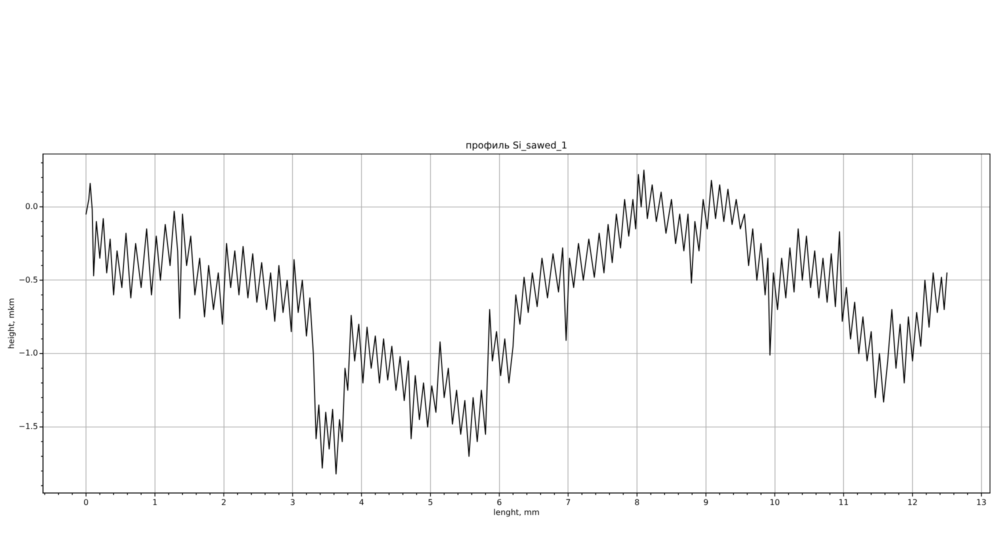 Image resolution: width=1000 pixels, height=554 pixels. What do you see at coordinates (517, 146) in the screenshot?
I see `chart-title: профиль Si_sawed_1` at bounding box center [517, 146].